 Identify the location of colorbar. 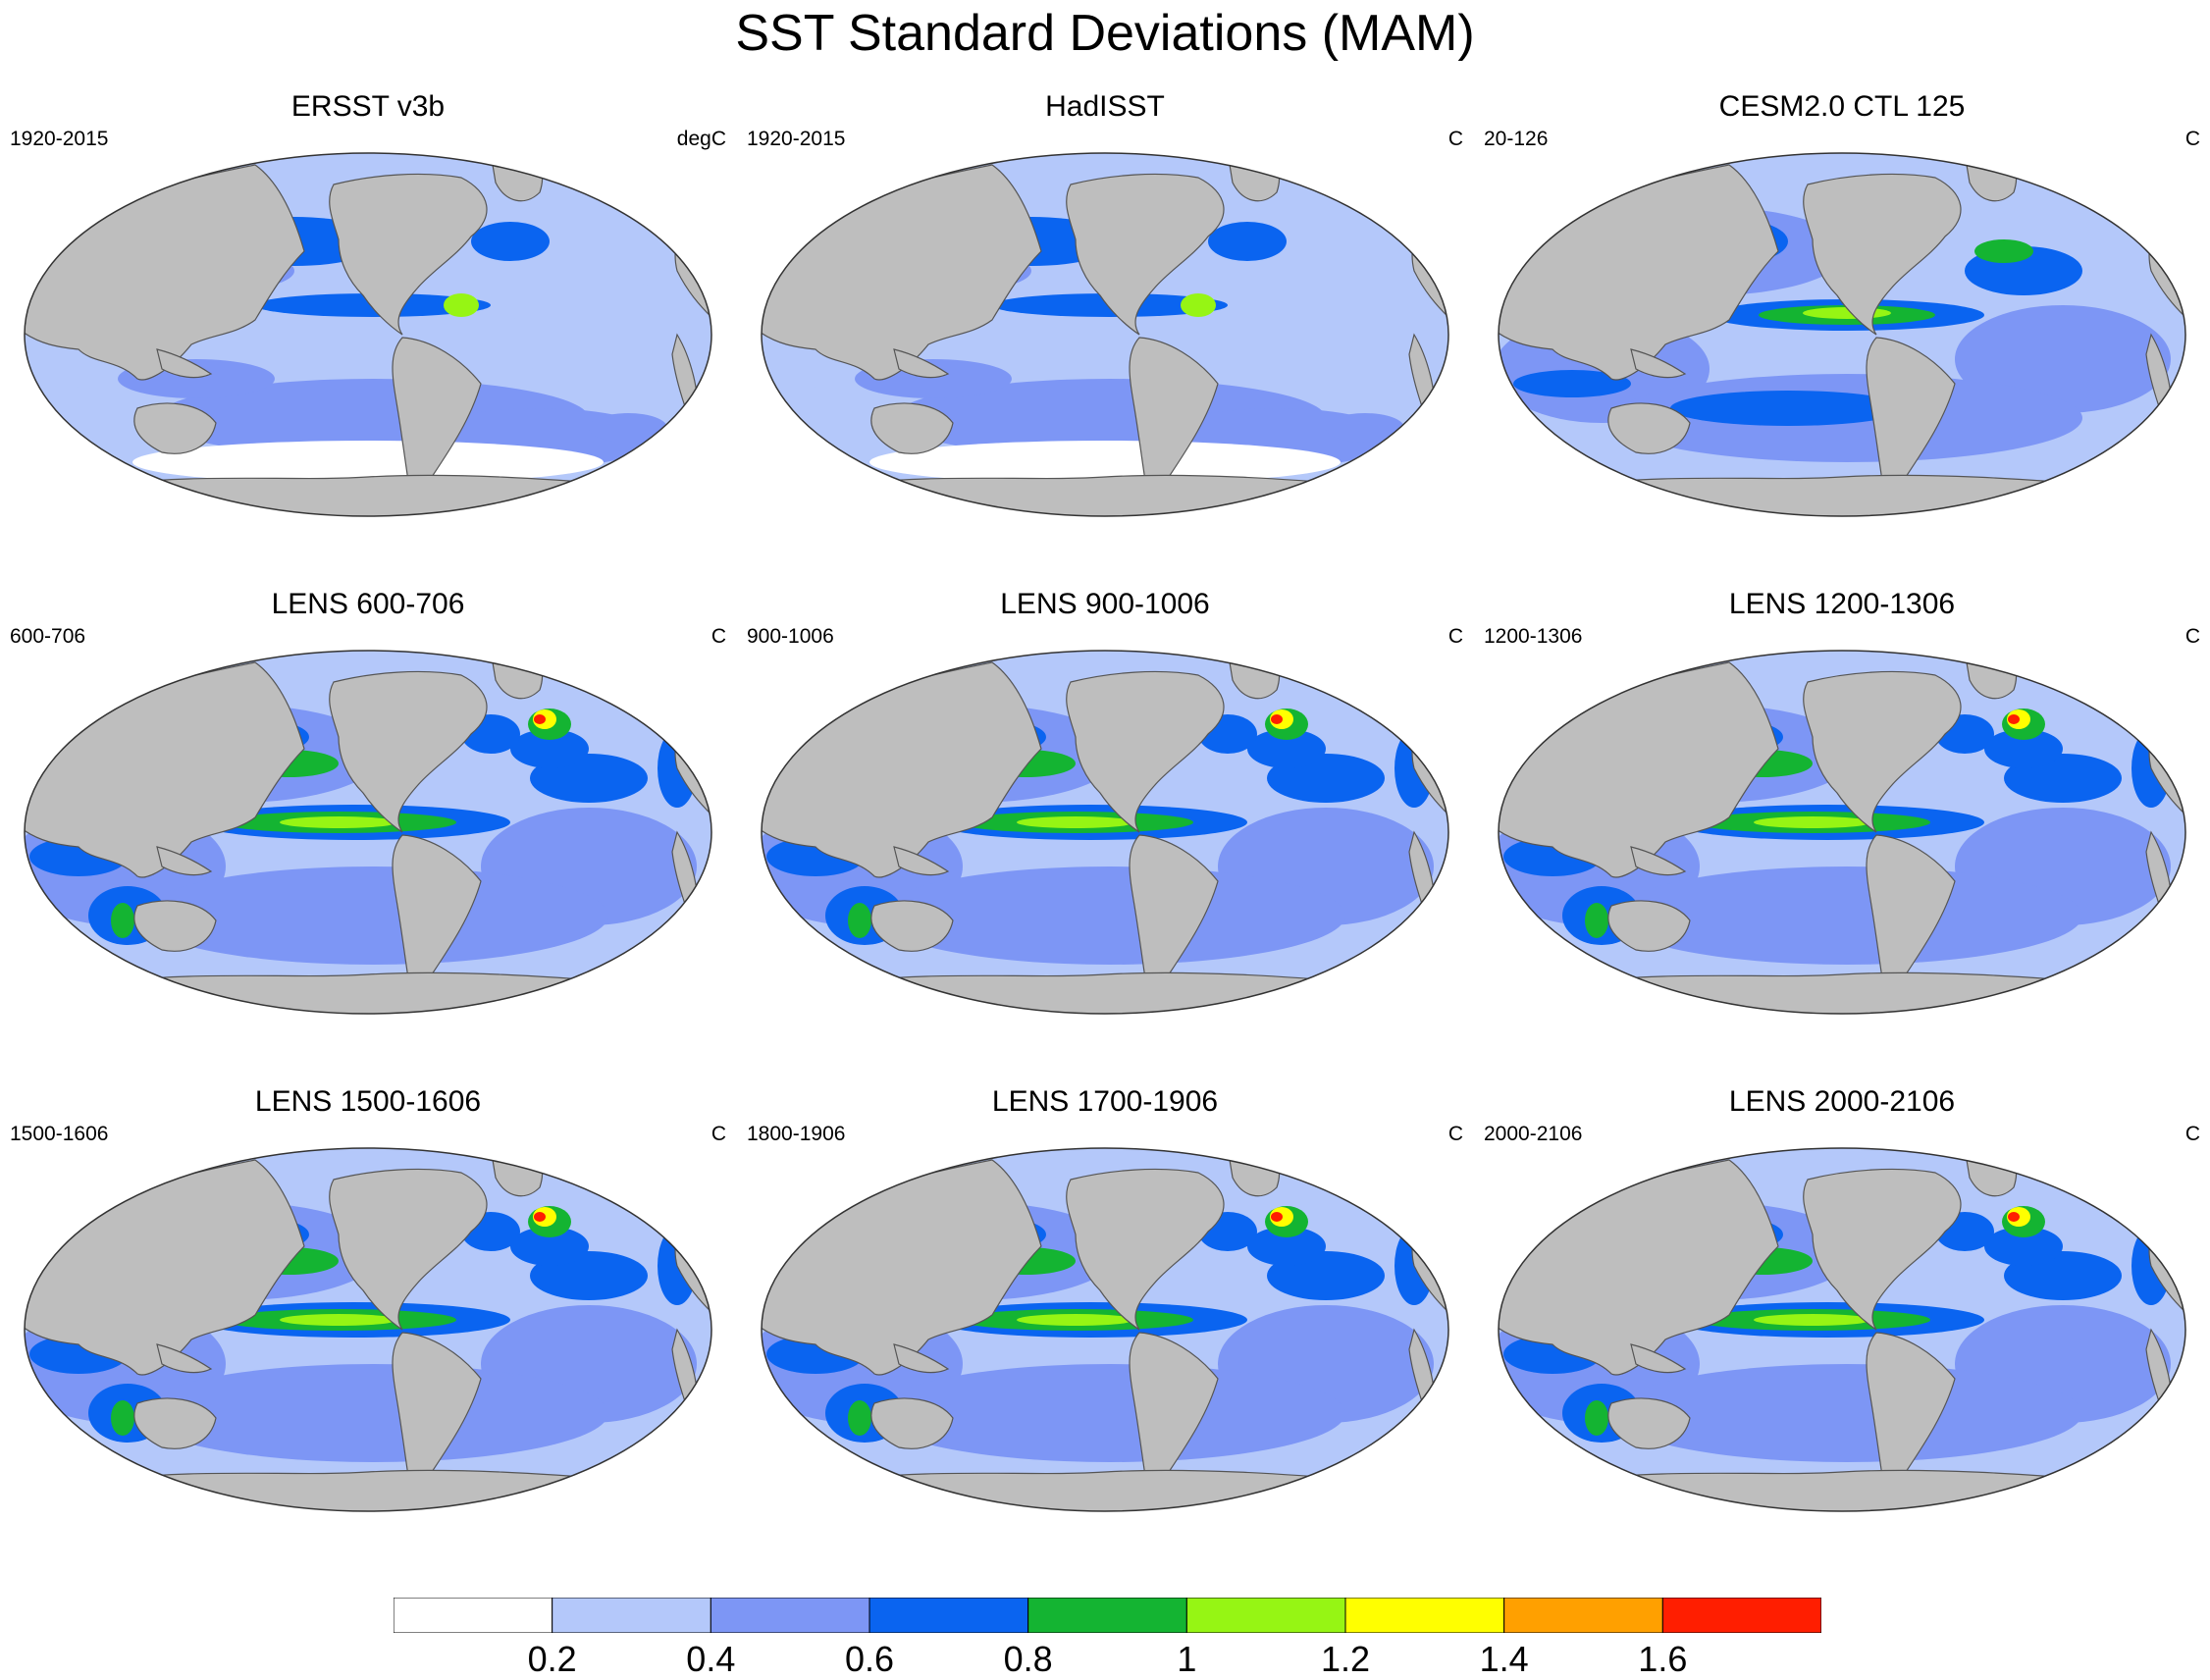
(1107, 1615).